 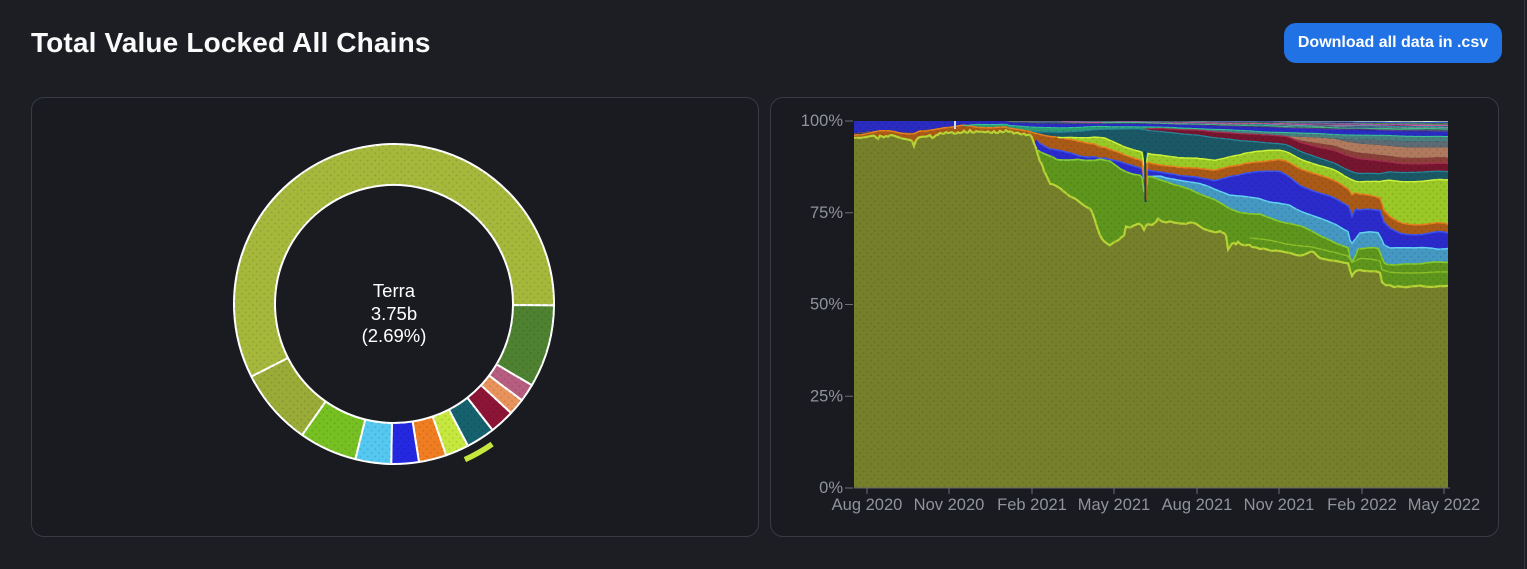 I want to click on svg-text: Feb 2021, so click(x=1032, y=505).